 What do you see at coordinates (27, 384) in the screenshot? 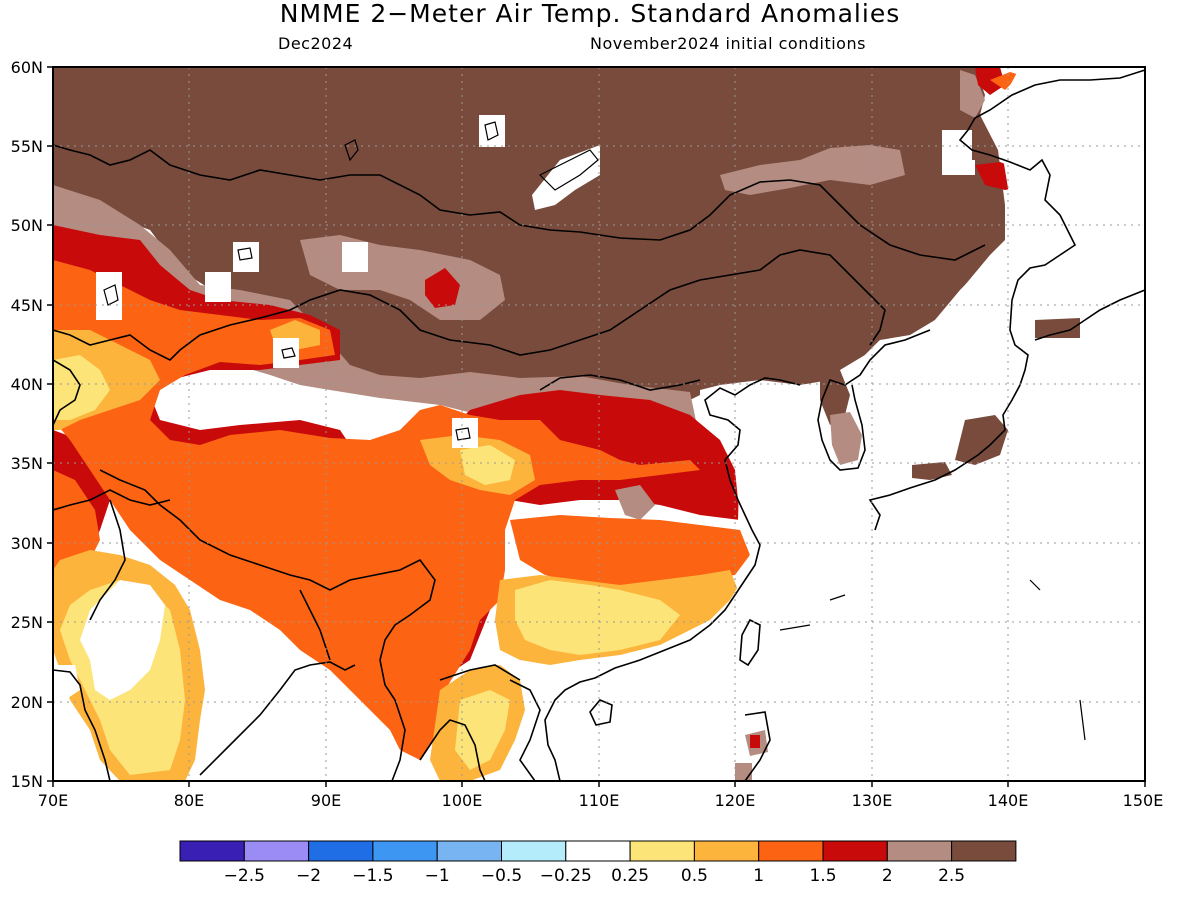
I see `lat-label-40n: 40N` at bounding box center [27, 384].